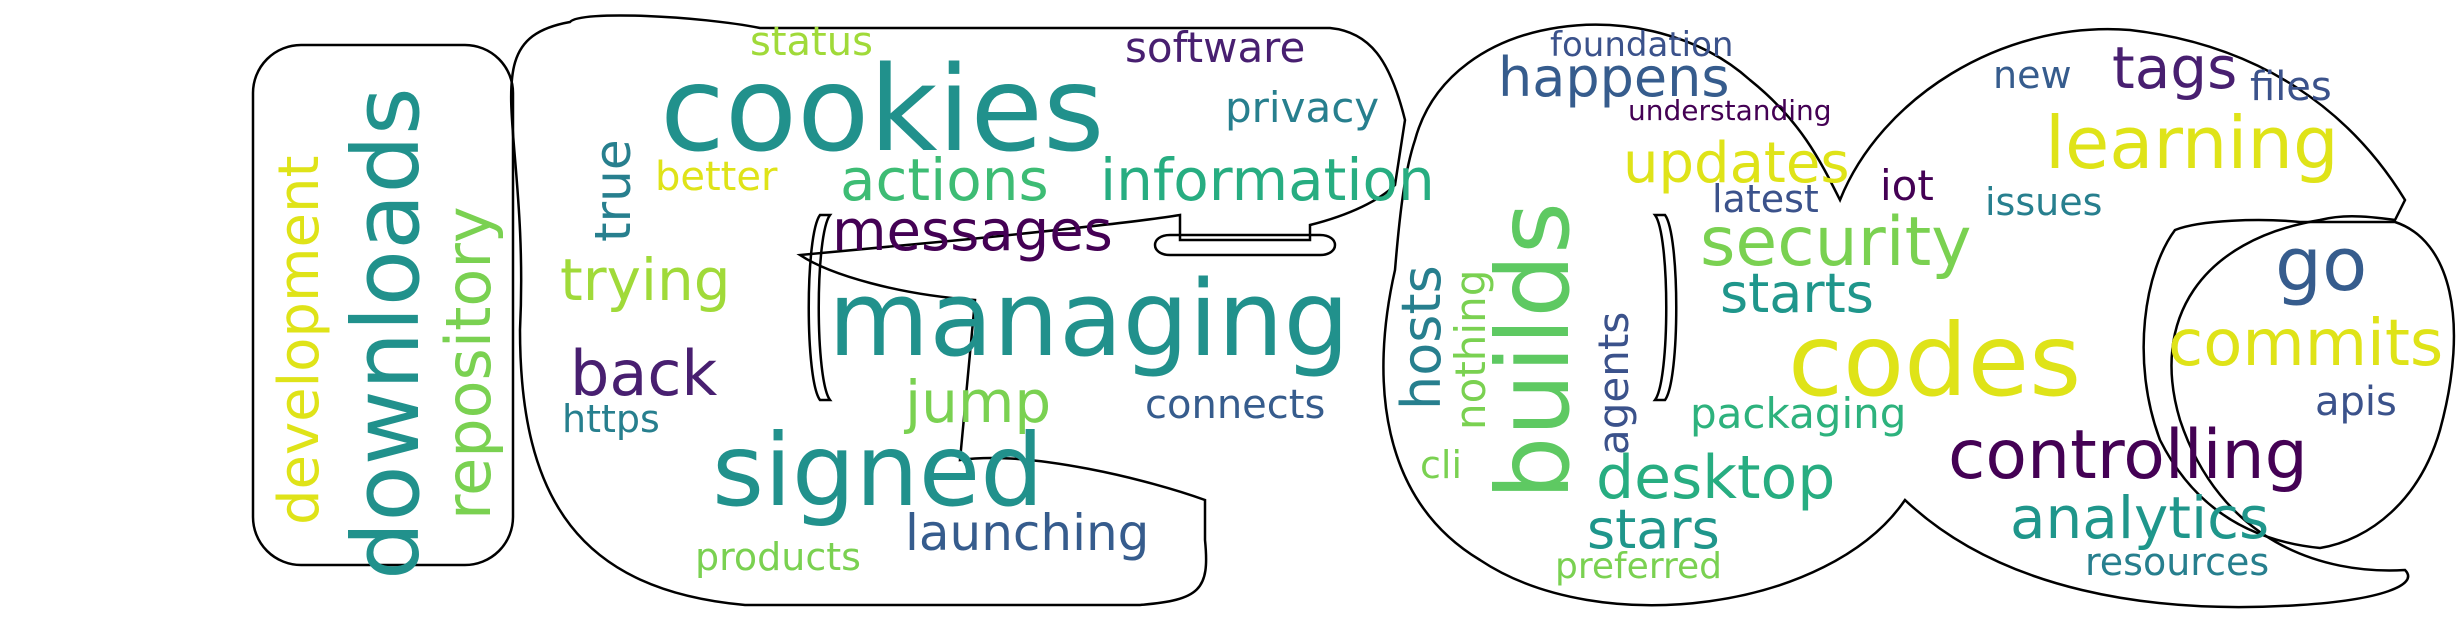  I want to click on word-preferred: preferred, so click(1638, 566).